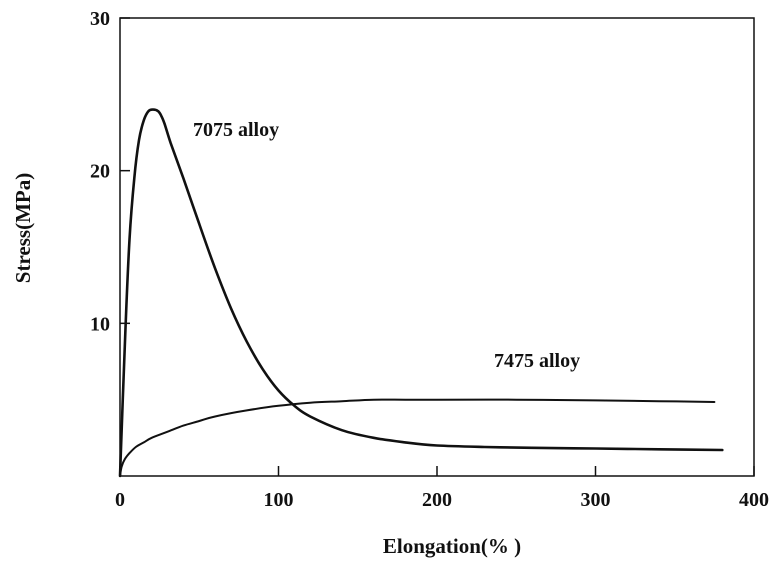 The width and height of the screenshot is (776, 561). What do you see at coordinates (23, 228) in the screenshot?
I see `y-axis-title: Stress(MPa)` at bounding box center [23, 228].